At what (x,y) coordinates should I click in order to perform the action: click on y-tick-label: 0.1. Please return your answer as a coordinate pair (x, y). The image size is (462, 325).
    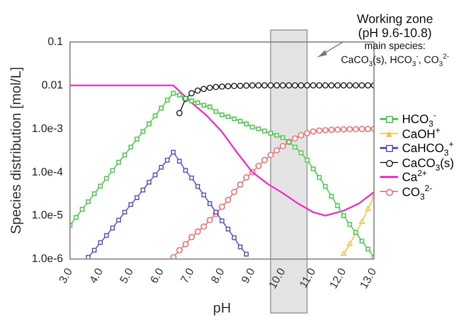
    Looking at the image, I should click on (55, 42).